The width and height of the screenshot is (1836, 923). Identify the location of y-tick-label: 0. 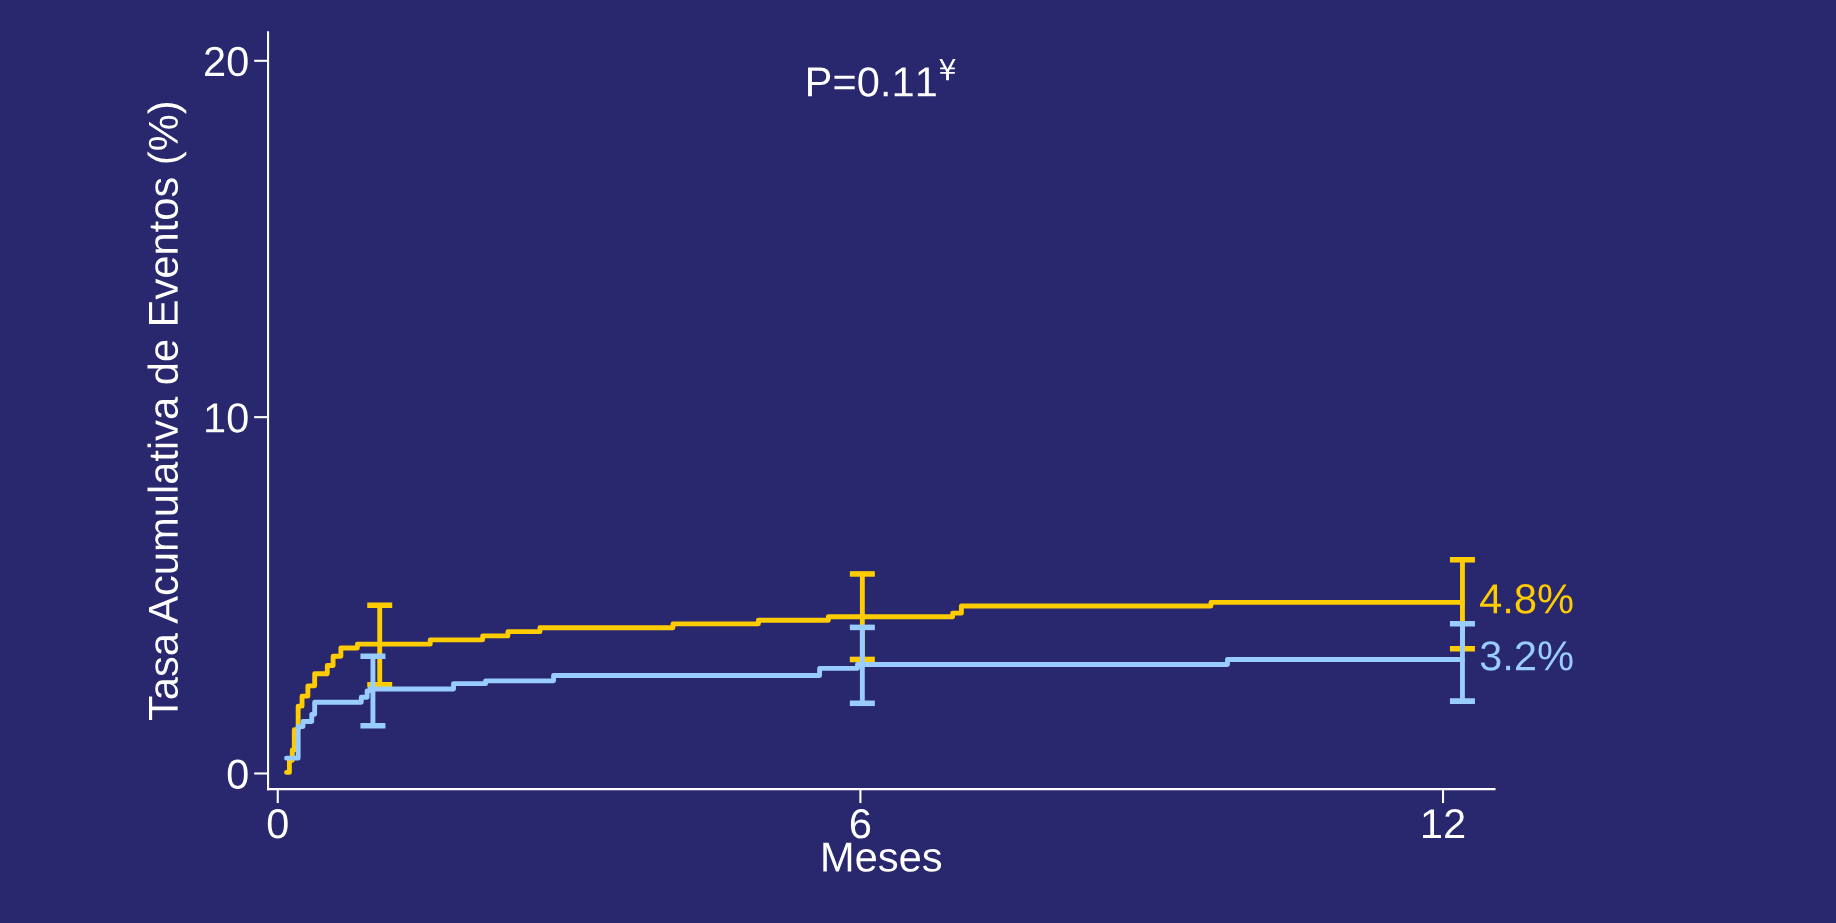
(237, 774).